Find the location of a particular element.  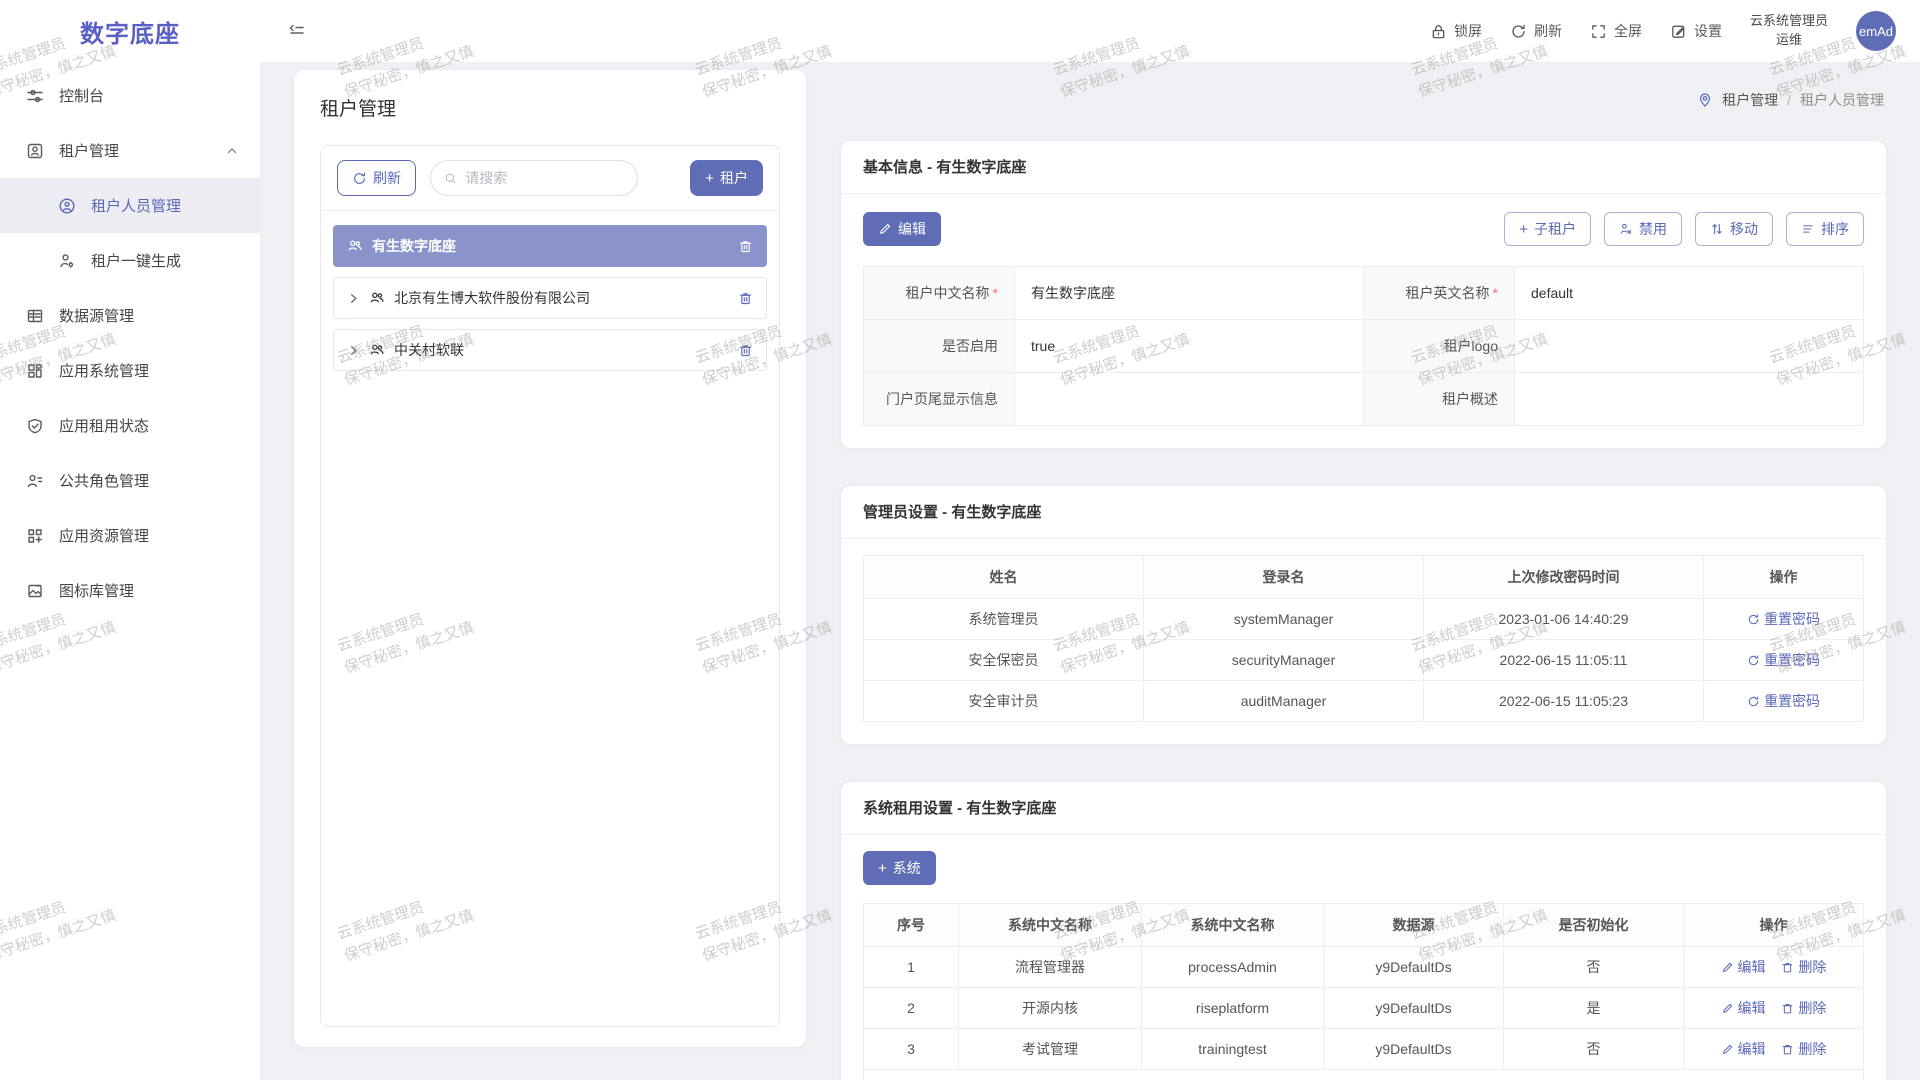

sidebar-item-label: 租户人员管理 is located at coordinates (136, 206).